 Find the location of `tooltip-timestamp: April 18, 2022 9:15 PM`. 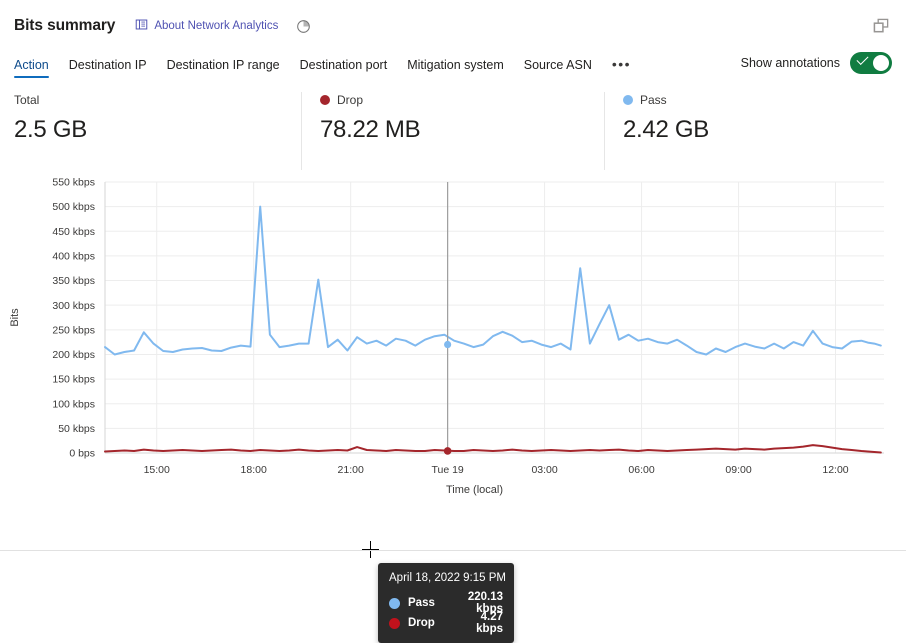

tooltip-timestamp: April 18, 2022 9:15 PM is located at coordinates (447, 578).